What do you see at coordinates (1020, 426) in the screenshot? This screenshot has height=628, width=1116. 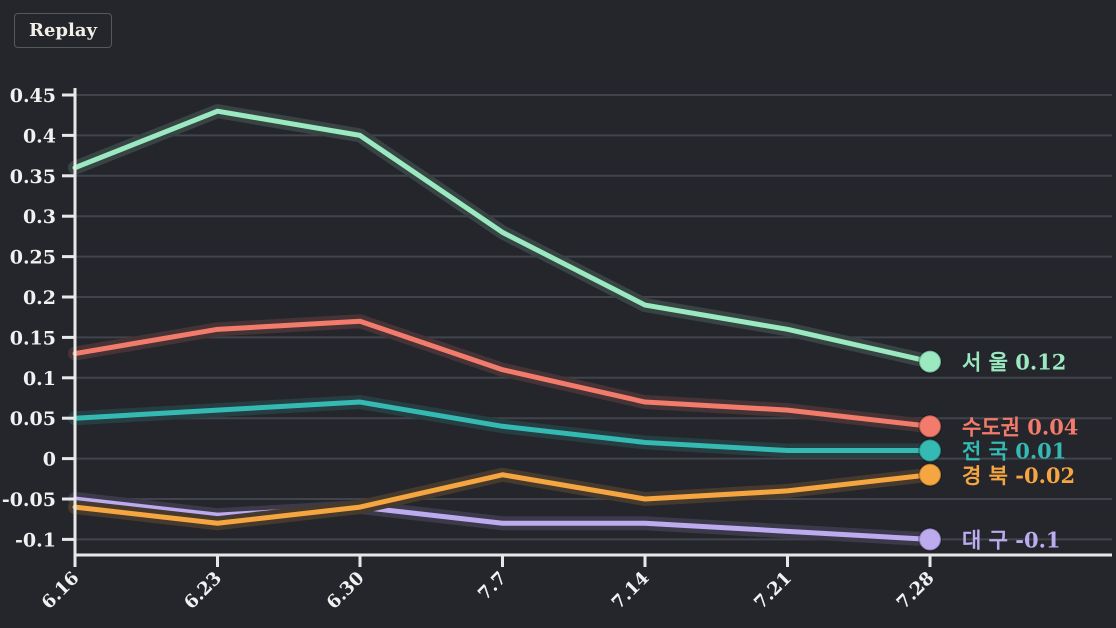 I see `series-label-sudogwon: 수도권 0.04` at bounding box center [1020, 426].